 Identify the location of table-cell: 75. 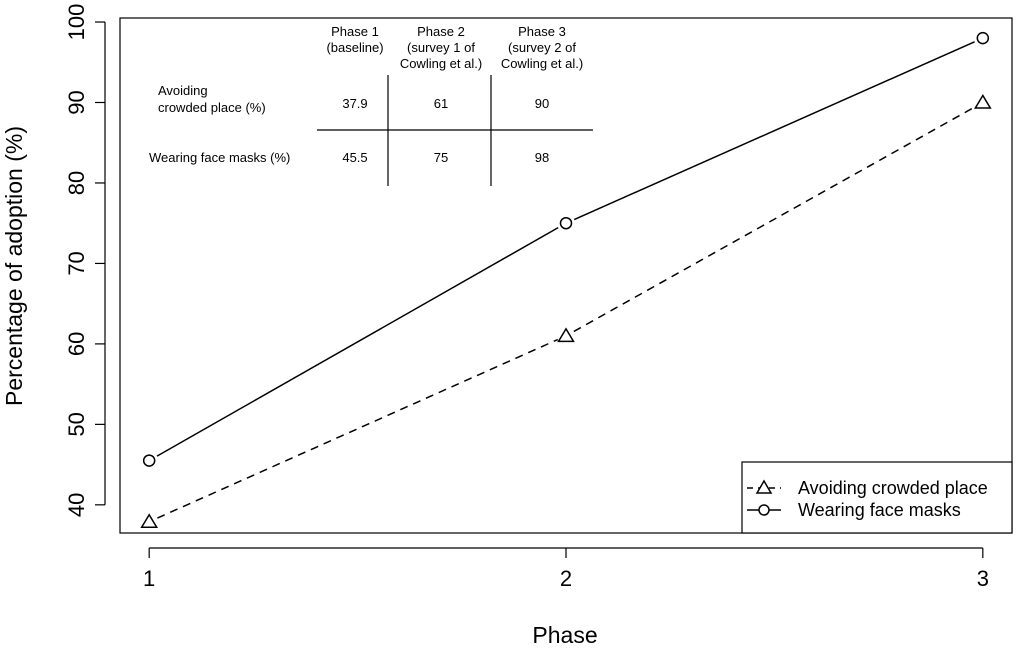
(441, 157).